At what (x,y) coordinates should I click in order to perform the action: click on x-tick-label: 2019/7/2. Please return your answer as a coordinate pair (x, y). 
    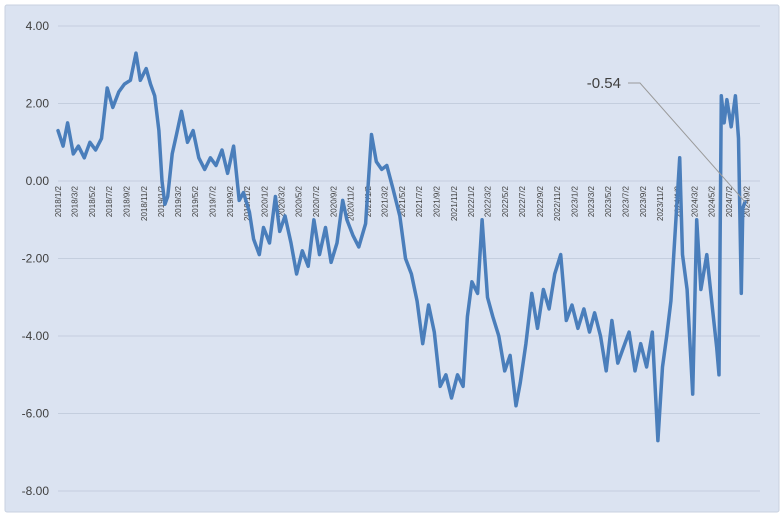
    Looking at the image, I should click on (212, 201).